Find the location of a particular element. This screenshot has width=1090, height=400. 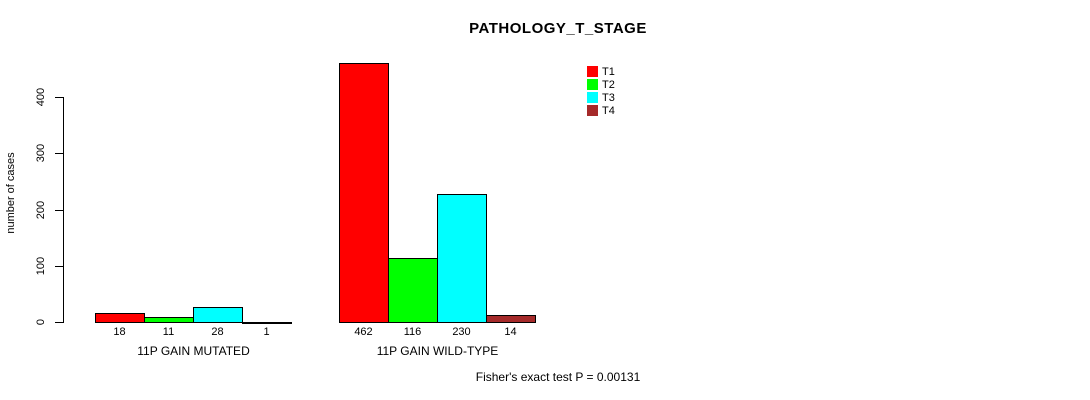

legend-label-t3: T3 is located at coordinates (608, 98).